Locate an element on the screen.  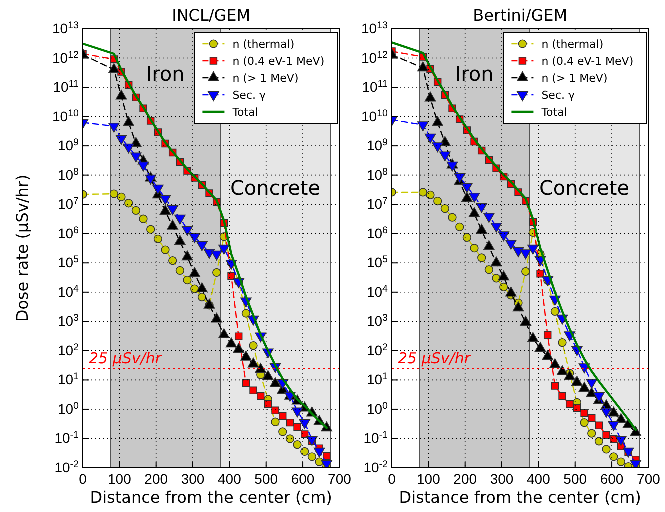
chart-title: Bertini/GEM is located at coordinates (520, 15).